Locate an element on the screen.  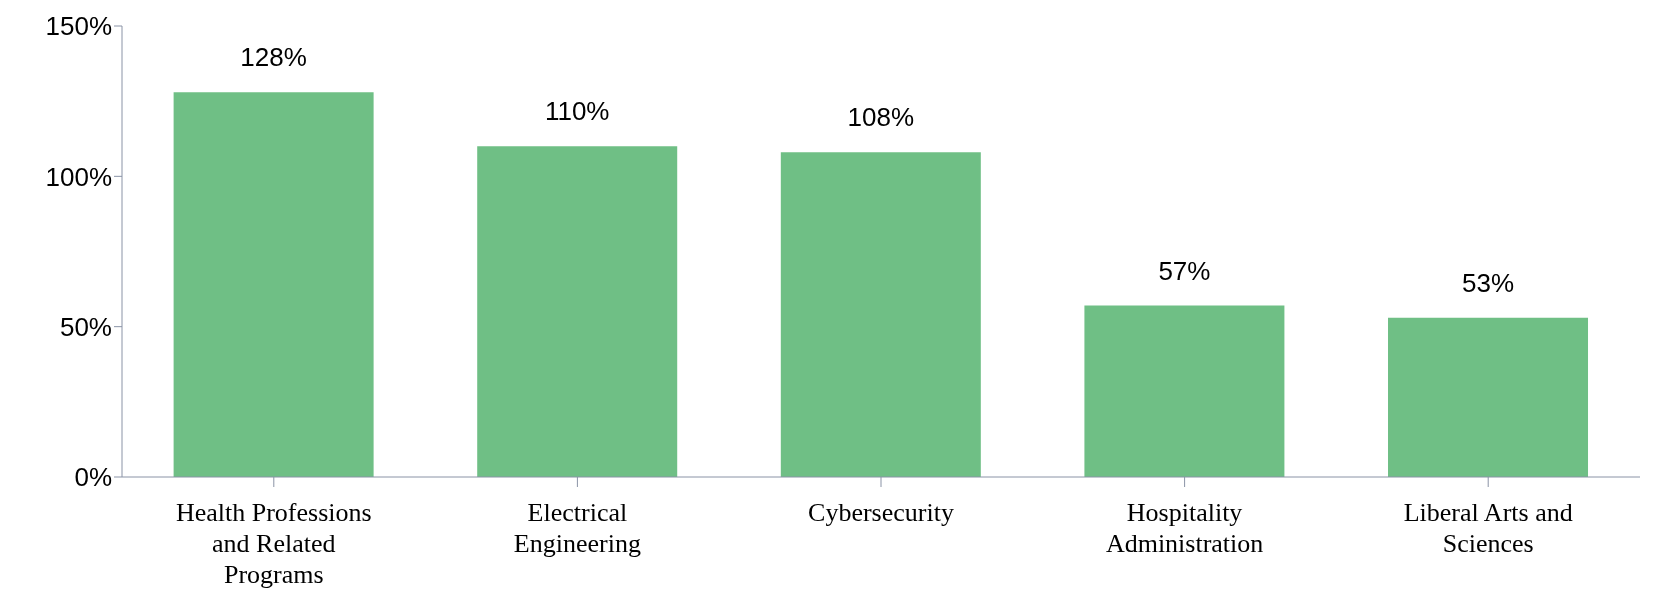
x-tick-label: Electrical Engineering is located at coordinates (577, 528).